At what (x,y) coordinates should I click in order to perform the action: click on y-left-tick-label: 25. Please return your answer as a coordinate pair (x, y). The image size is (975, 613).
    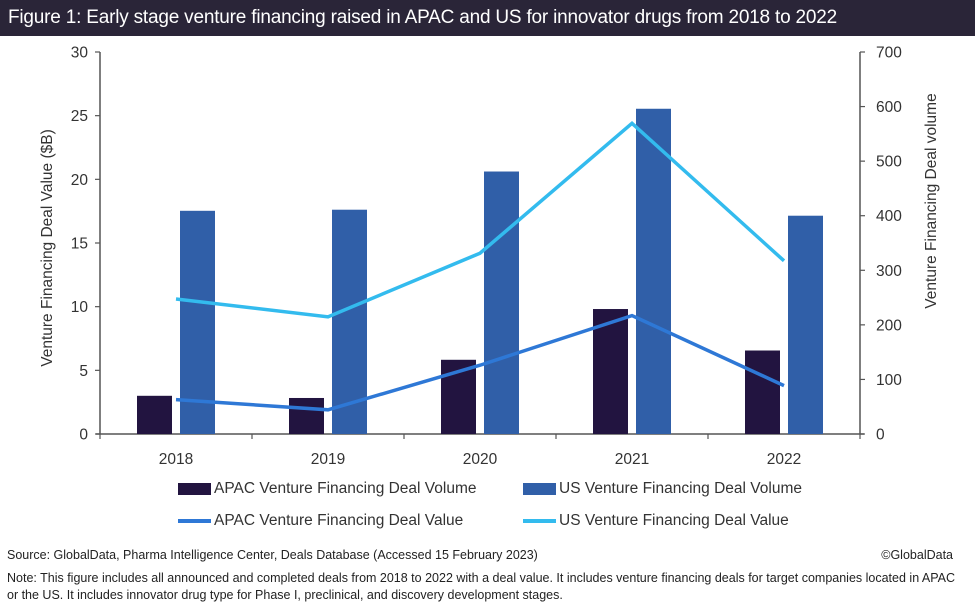
    Looking at the image, I should click on (79, 116).